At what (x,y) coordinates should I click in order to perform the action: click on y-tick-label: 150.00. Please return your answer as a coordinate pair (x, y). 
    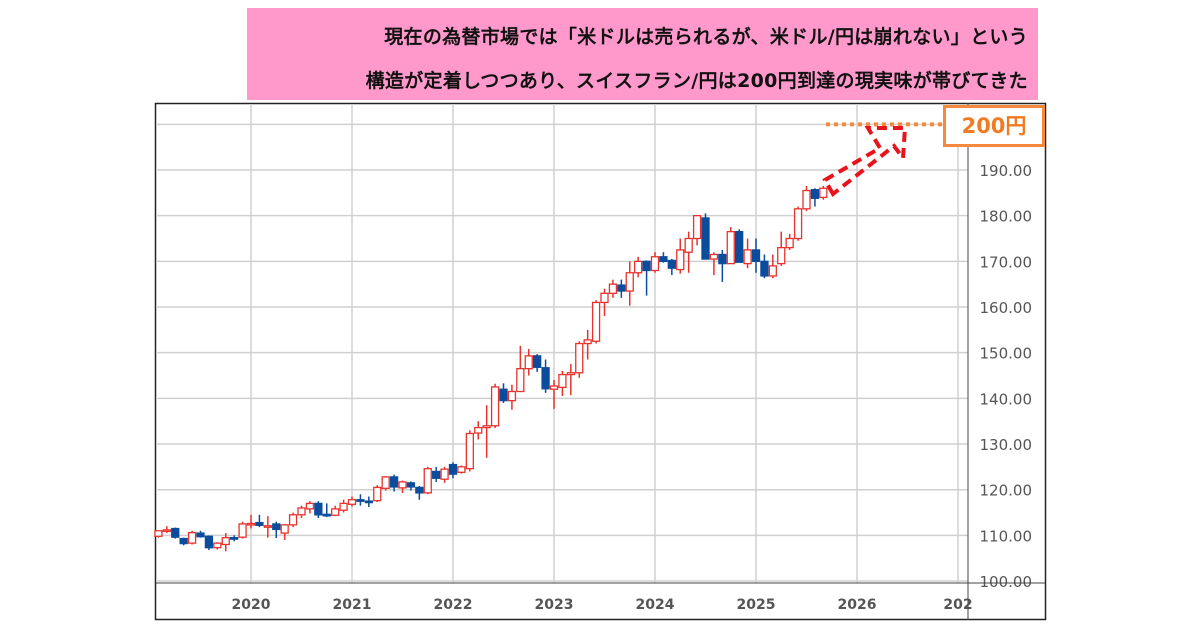
    Looking at the image, I should click on (1006, 354).